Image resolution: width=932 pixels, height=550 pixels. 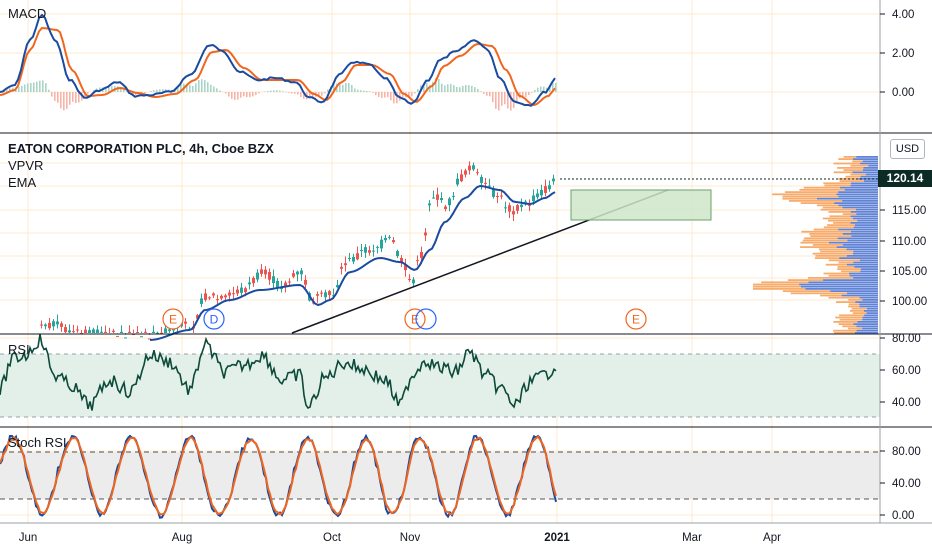 What do you see at coordinates (214, 319) in the screenshot?
I see `dividend-marker: D` at bounding box center [214, 319].